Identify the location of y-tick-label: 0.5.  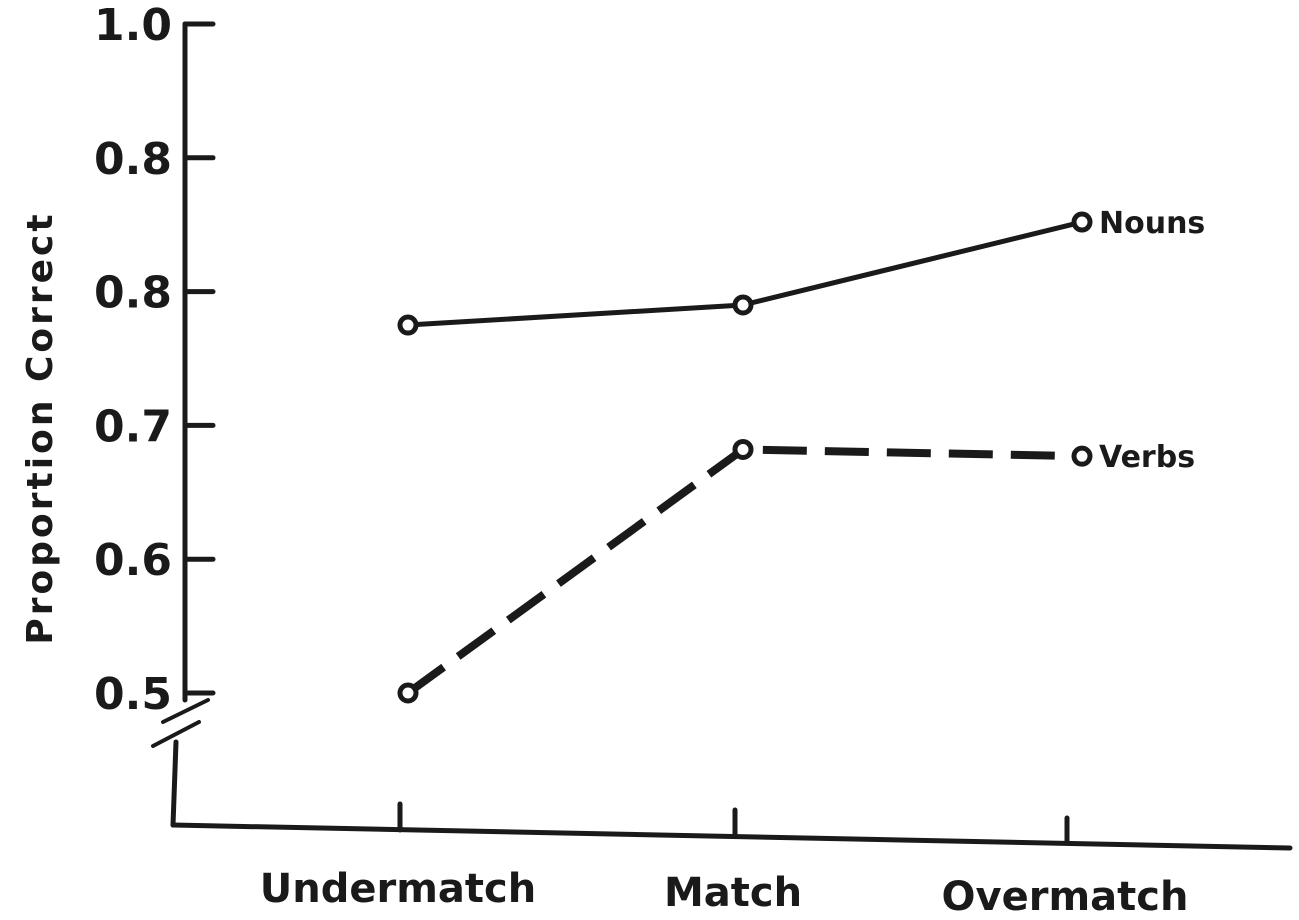
(133, 694).